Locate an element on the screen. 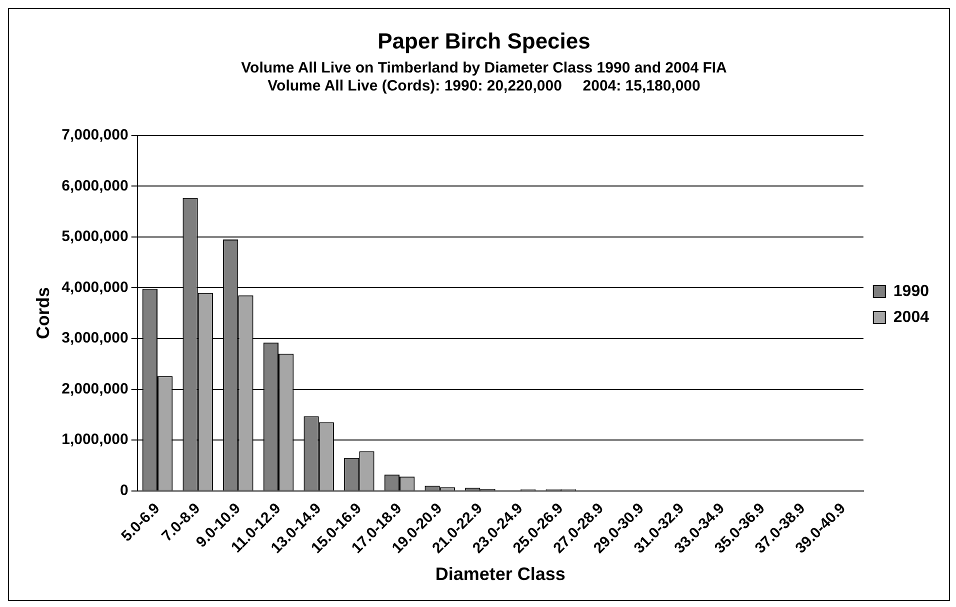  y-tick-label: 5,000,000 is located at coordinates (95, 237).